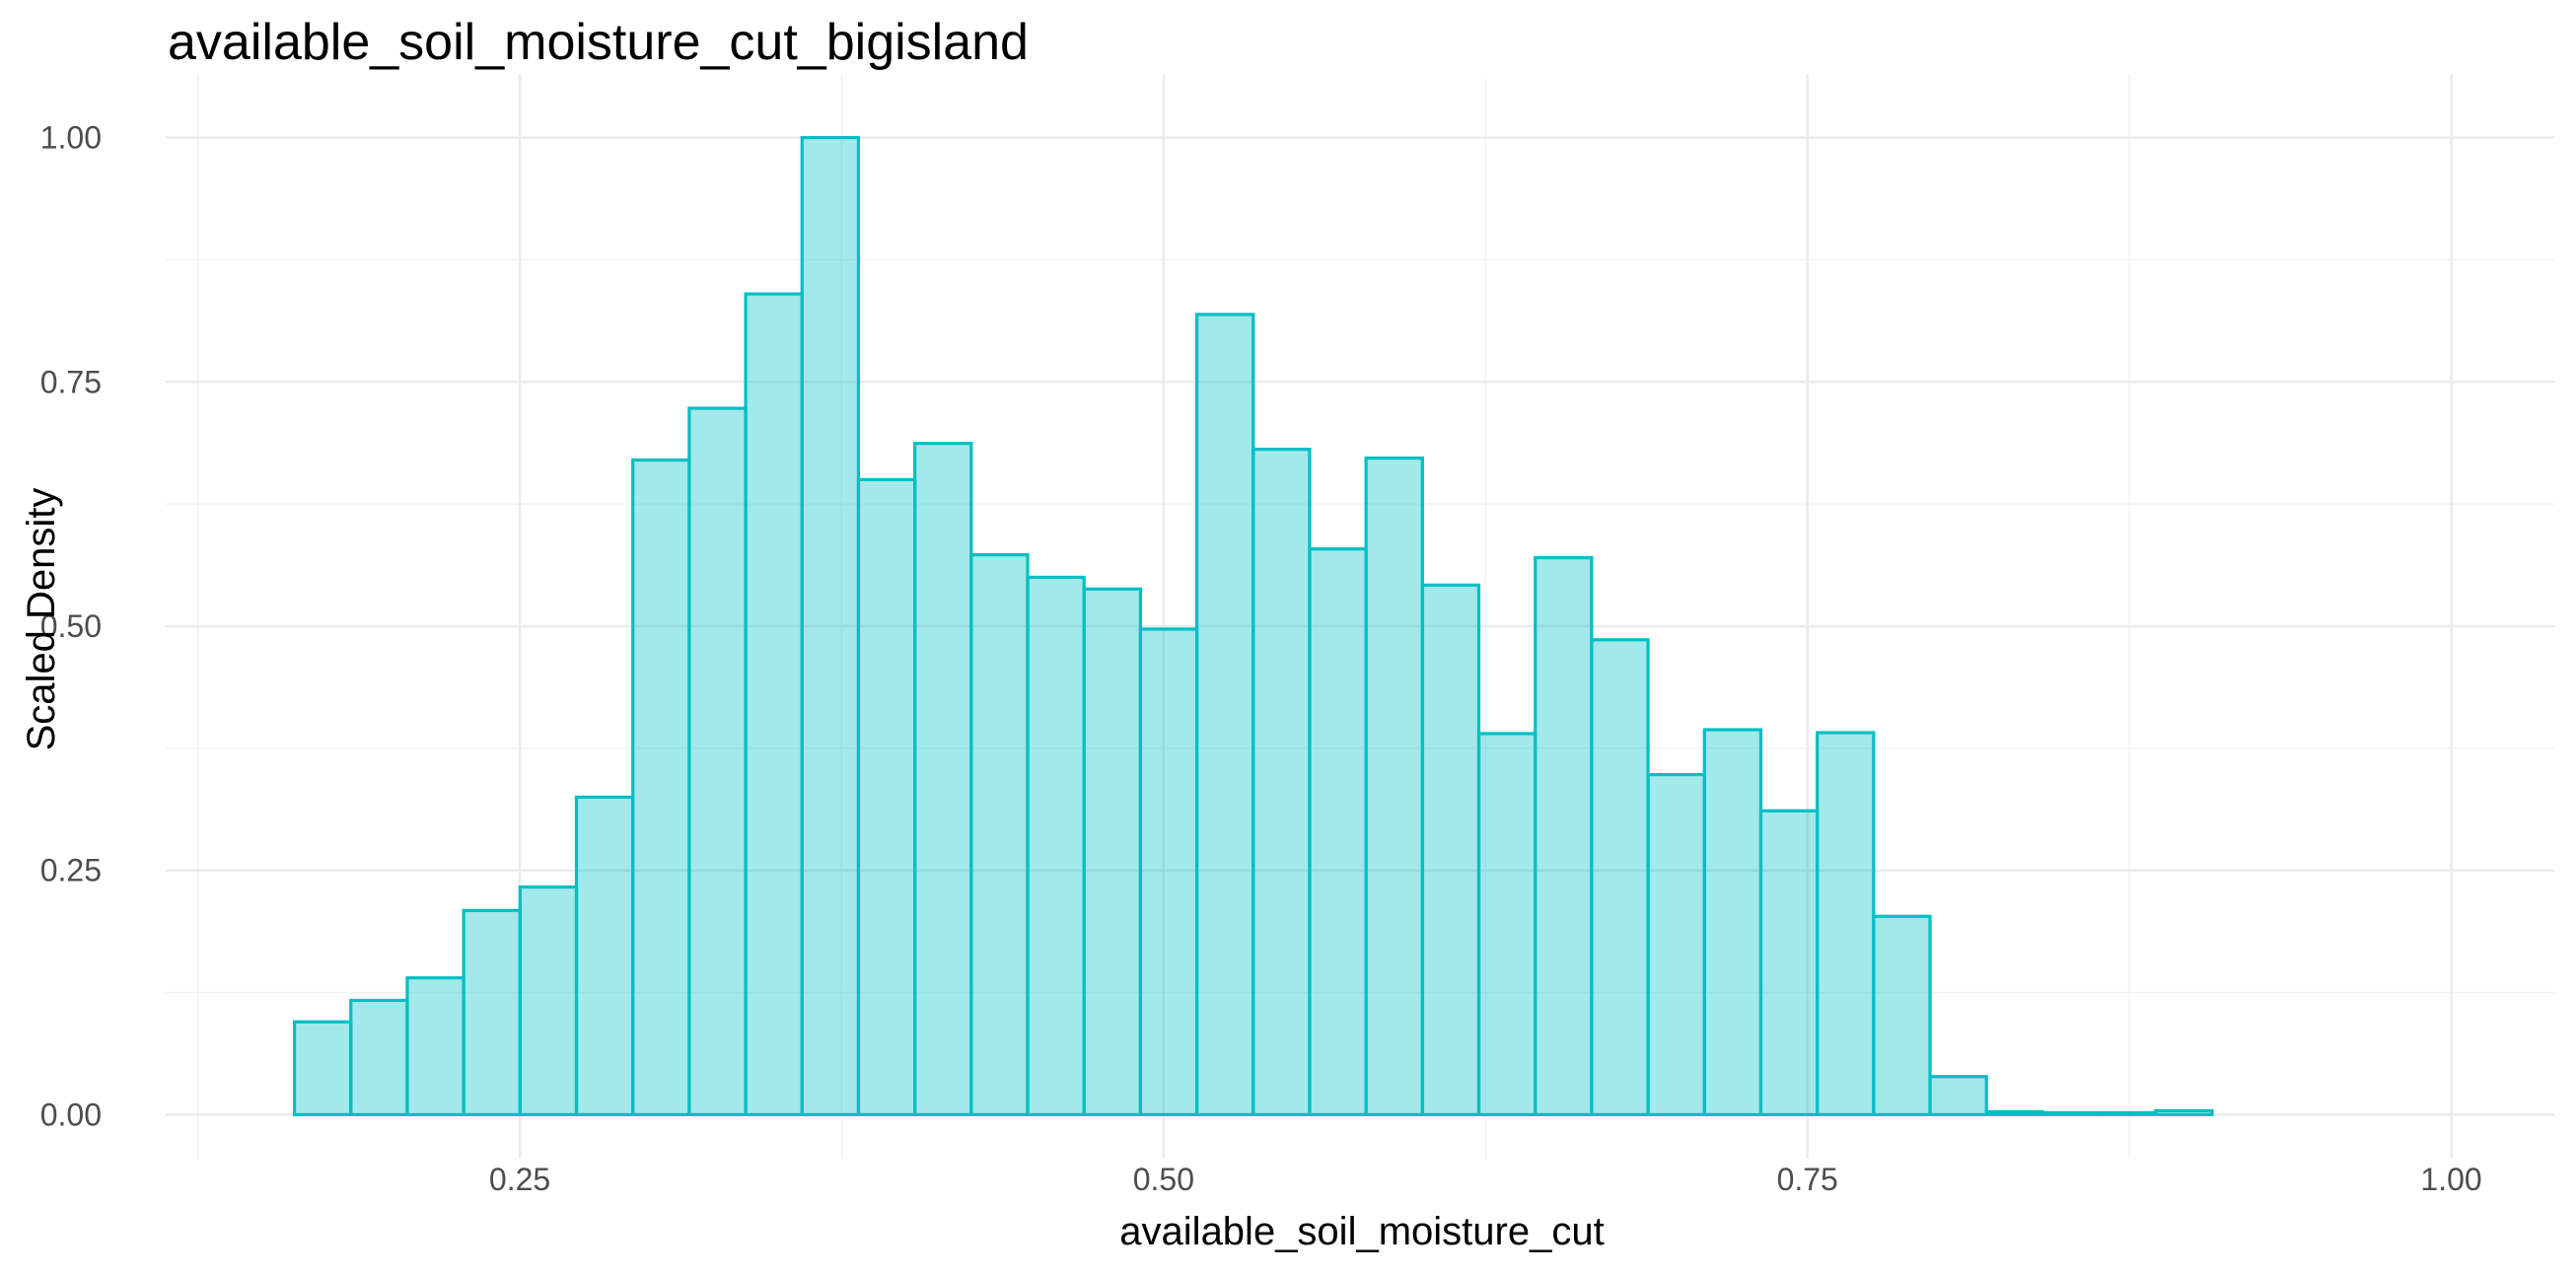  I want to click on x-axis-title: available_soil_moisture_cut, so click(1361, 1232).